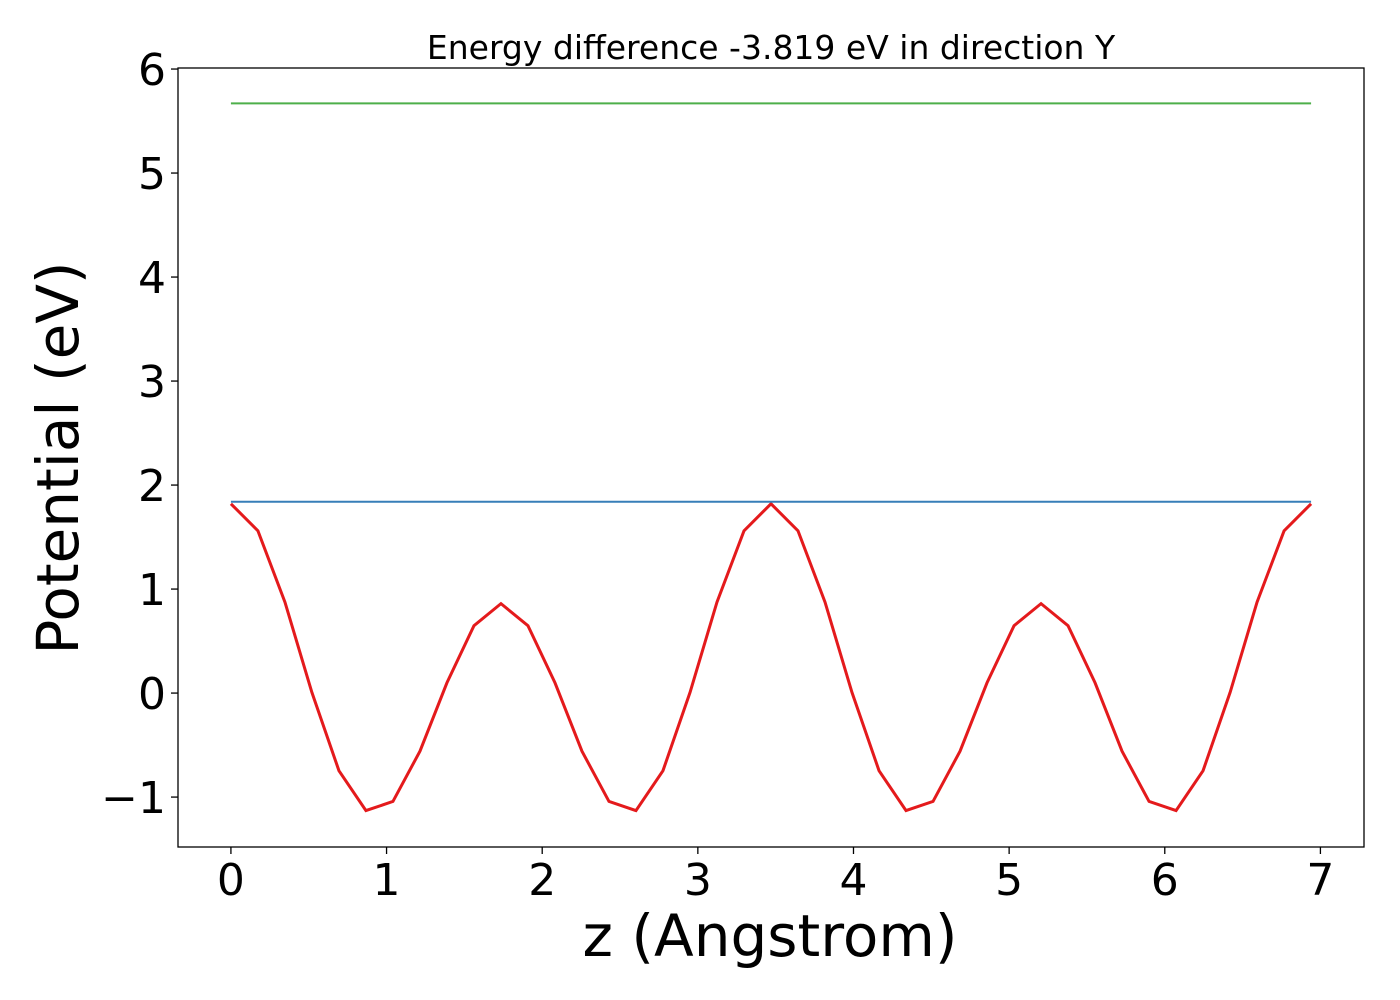  What do you see at coordinates (387, 880) in the screenshot?
I see `x-tick-label: 1` at bounding box center [387, 880].